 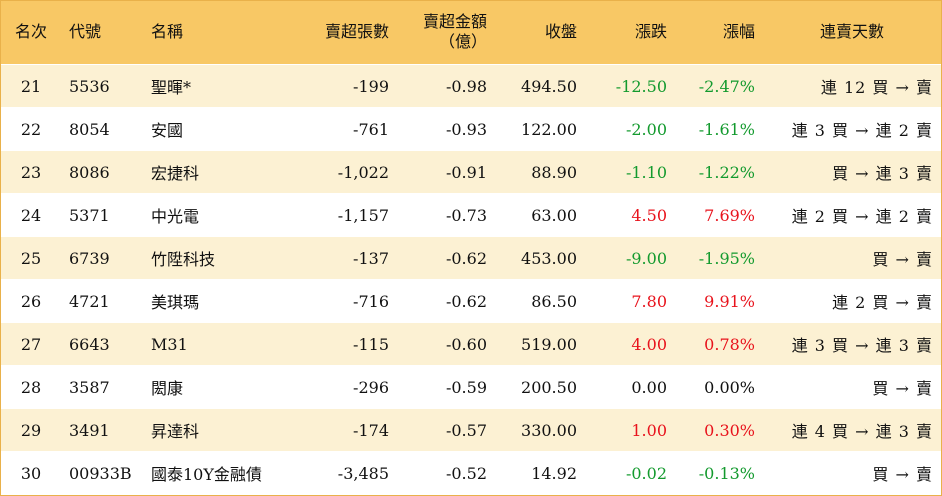 What do you see at coordinates (446, 387) in the screenshot?
I see `amount-cell: -0.59` at bounding box center [446, 387].